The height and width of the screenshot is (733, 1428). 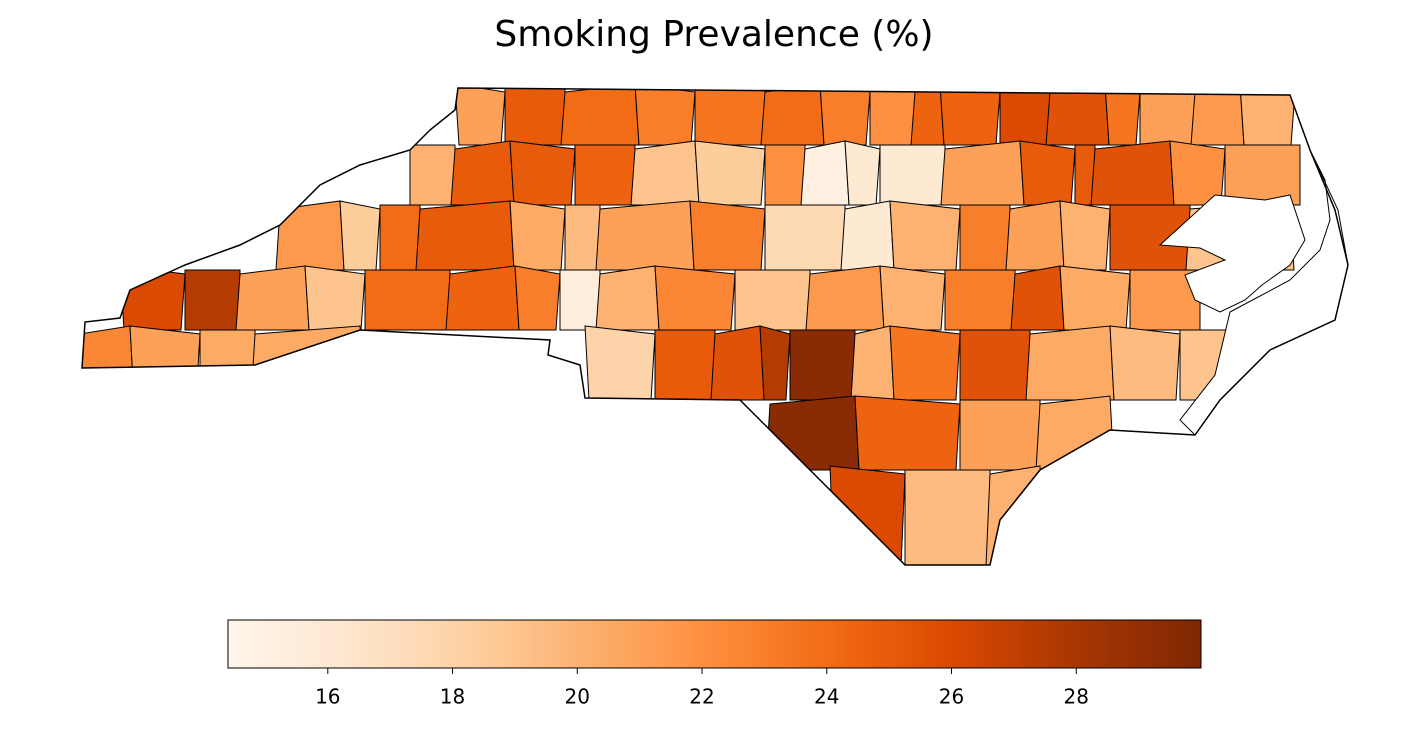 What do you see at coordinates (713, 34) in the screenshot?
I see `chart-title: Smoking Prevalence (%)` at bounding box center [713, 34].